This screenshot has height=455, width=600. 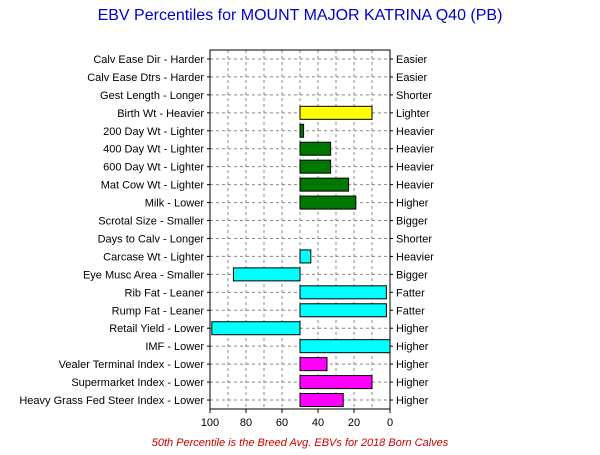 I want to click on row-label-left: Supermarket Index - Lower, so click(x=137, y=383).